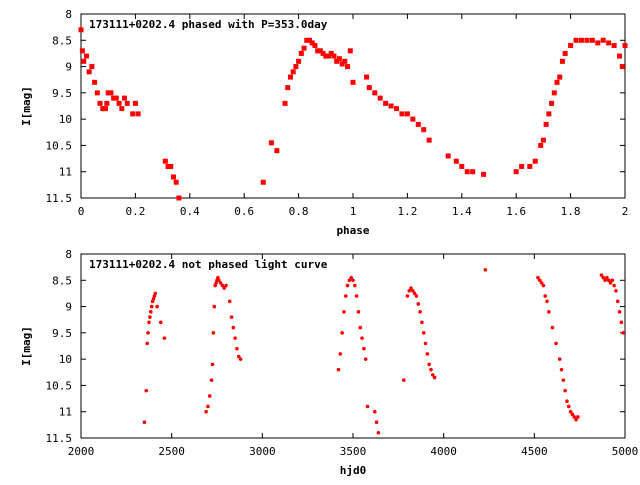 The width and height of the screenshot is (640, 485). Describe the element at coordinates (353, 211) in the screenshot. I see `phased-xtick-label: 1` at that location.